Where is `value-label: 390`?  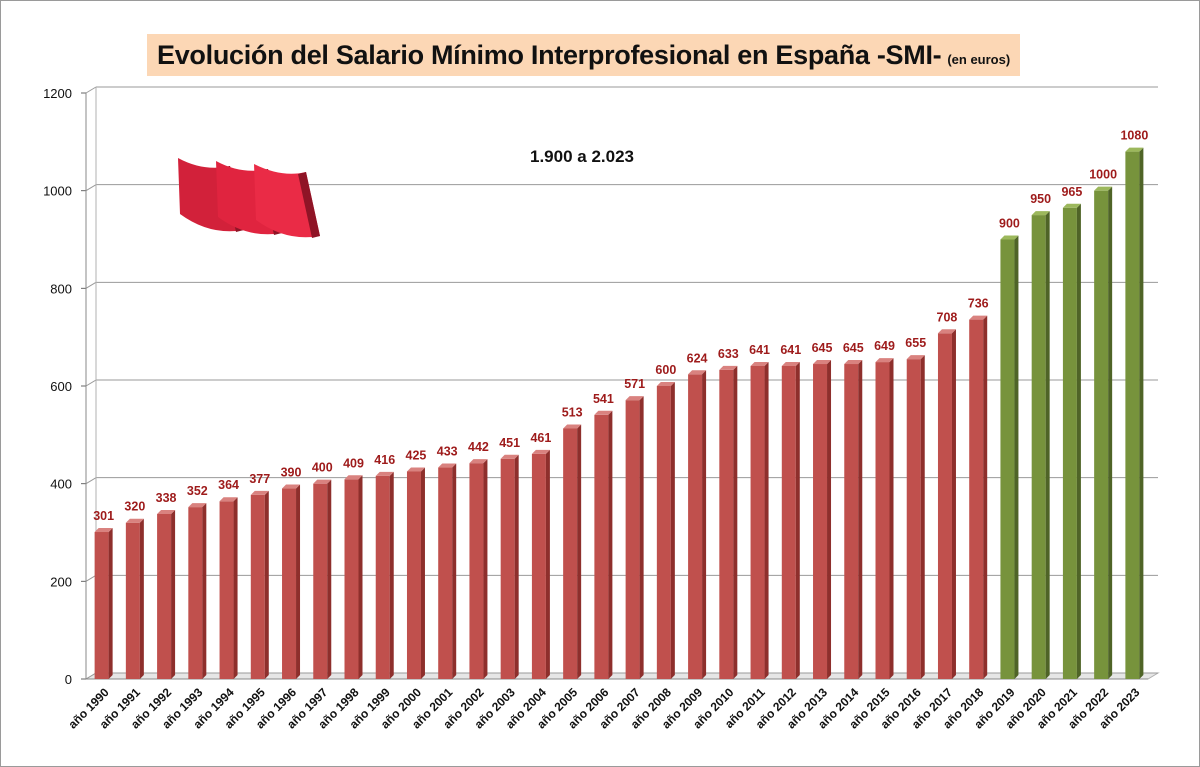 value-label: 390 is located at coordinates (291, 473).